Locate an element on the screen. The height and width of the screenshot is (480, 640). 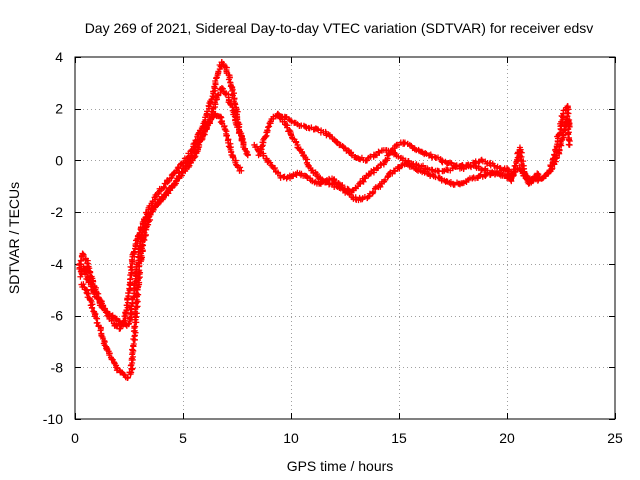
x-tick-label: 15 is located at coordinates (399, 438).